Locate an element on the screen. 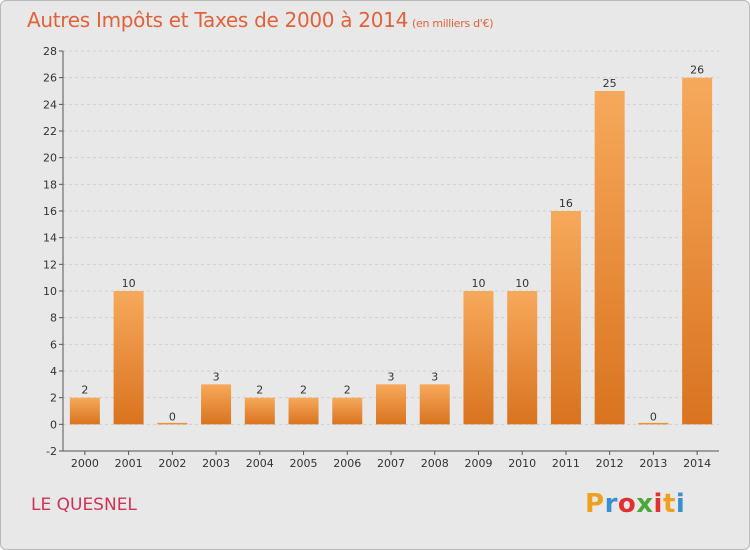 This screenshot has height=550, width=750. x-tick-label-2011: 2011 is located at coordinates (566, 463).